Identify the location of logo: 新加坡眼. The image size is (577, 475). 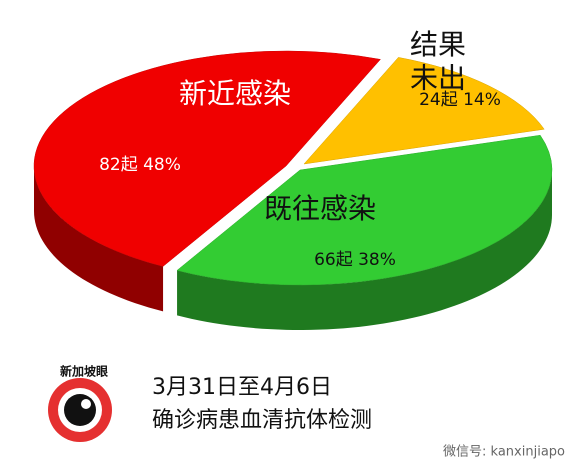
(80, 403).